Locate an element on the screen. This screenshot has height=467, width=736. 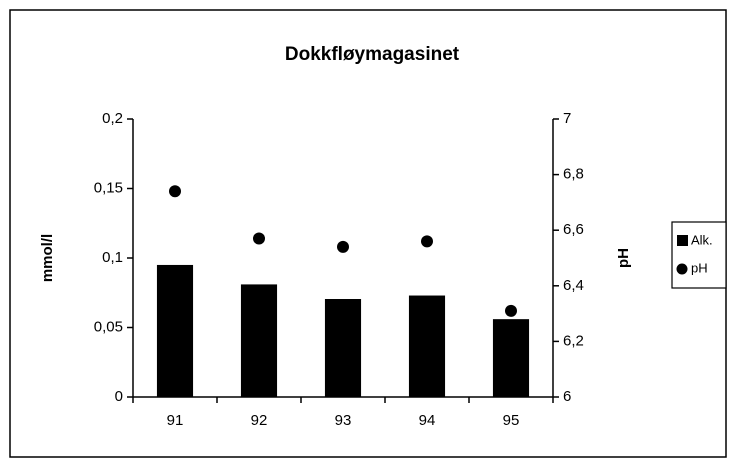
x-tick-label: 95 is located at coordinates (511, 420).